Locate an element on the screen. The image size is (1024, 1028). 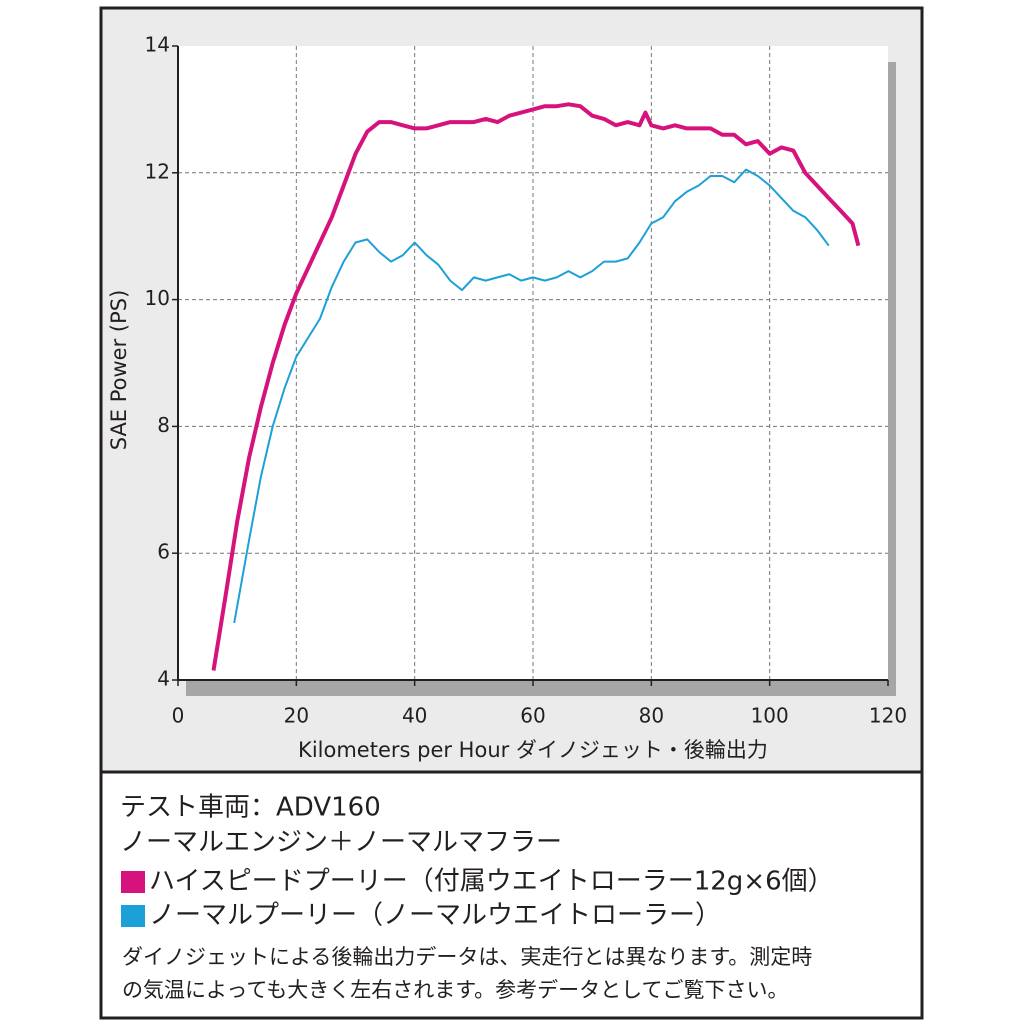
vehicle-label: テスト車両：ADV160 is located at coordinates (250, 808).